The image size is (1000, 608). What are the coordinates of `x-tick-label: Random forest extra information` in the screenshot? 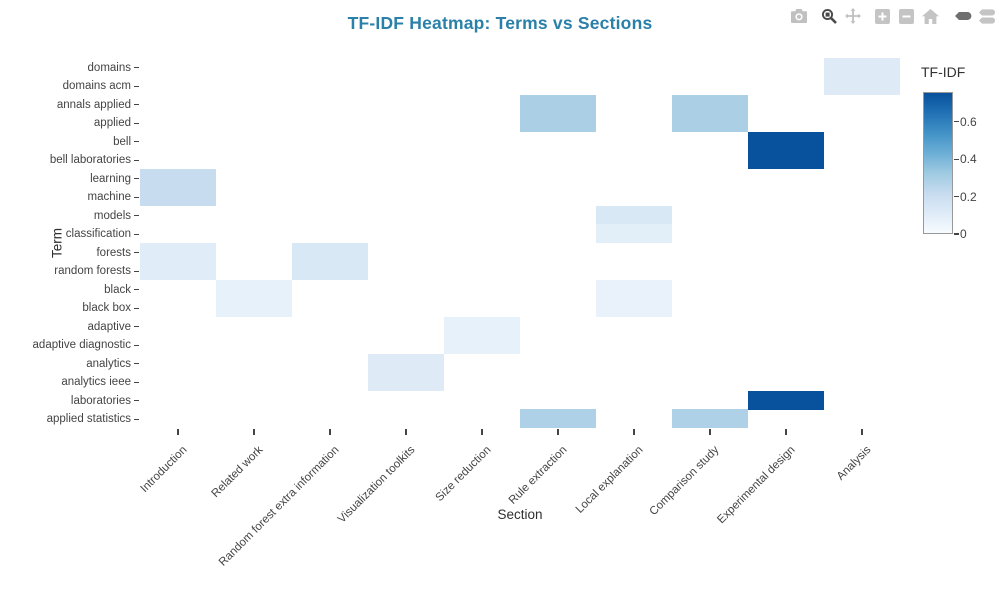 It's located at (279, 506).